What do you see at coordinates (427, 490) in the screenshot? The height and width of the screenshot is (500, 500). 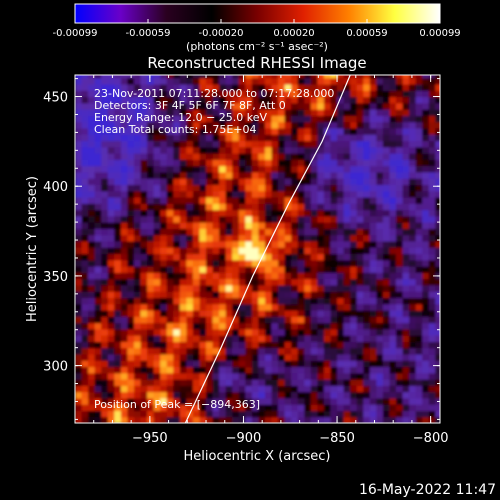 I see `footer-date: 16-May-2022 11:47` at bounding box center [427, 490].